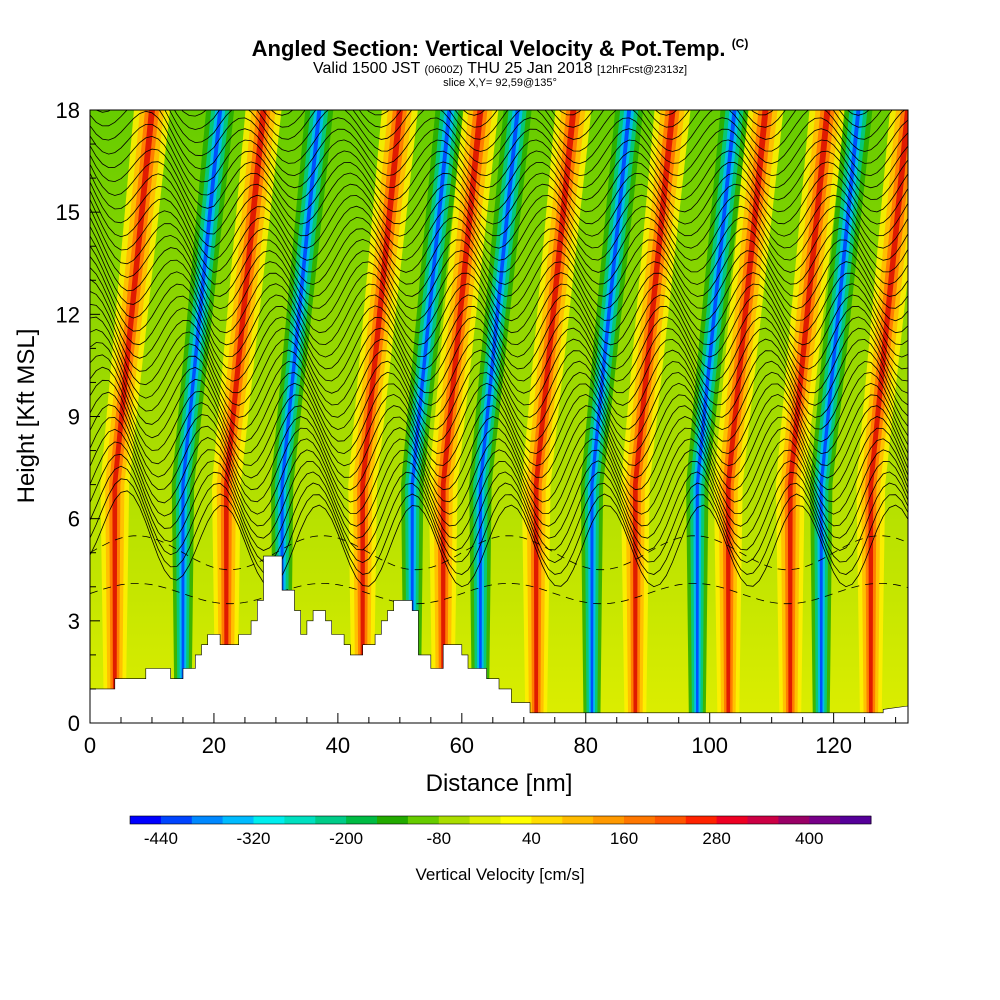 This screenshot has width=1000, height=1000. What do you see at coordinates (499, 594) in the screenshot?
I see `dashed-contour` at bounding box center [499, 594].